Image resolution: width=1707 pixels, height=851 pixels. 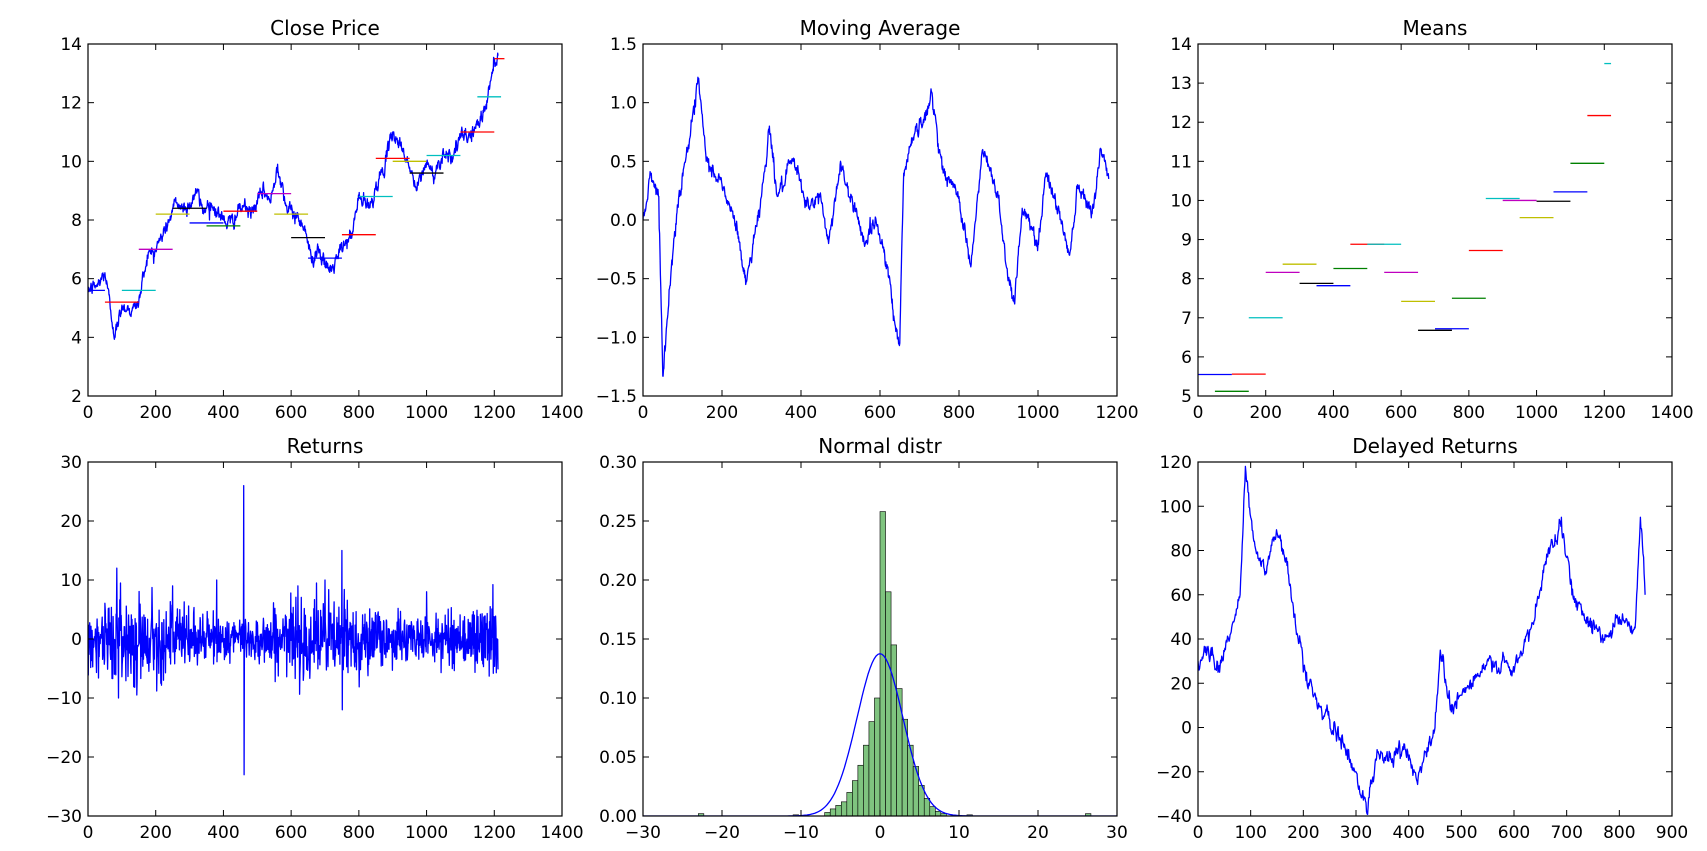 I want to click on means-xtick-label: 200, so click(x=1265, y=413).